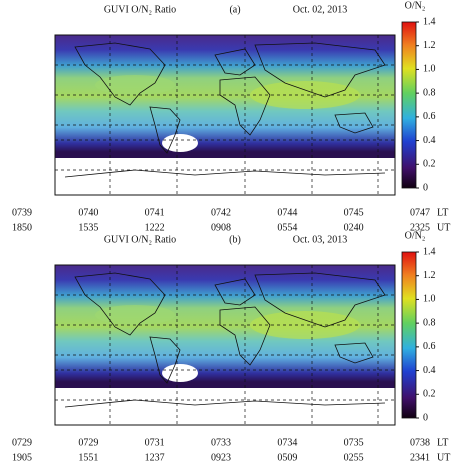 The image size is (474, 474). Describe the element at coordinates (155, 442) in the screenshot. I see `lt-label: 0731` at that location.